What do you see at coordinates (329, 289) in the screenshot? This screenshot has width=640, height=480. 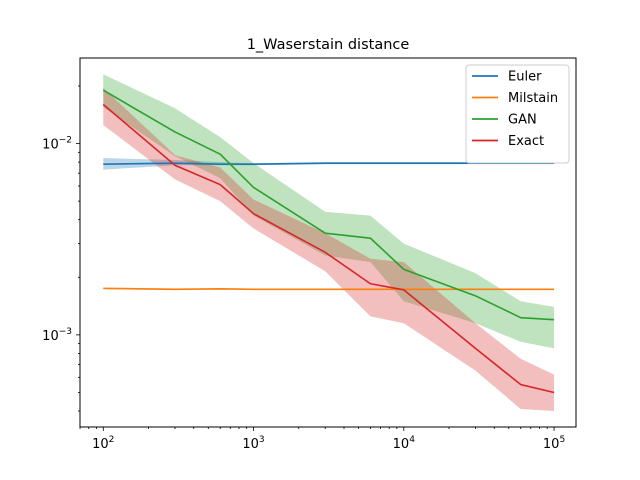 I see `line-milstain` at bounding box center [329, 289].